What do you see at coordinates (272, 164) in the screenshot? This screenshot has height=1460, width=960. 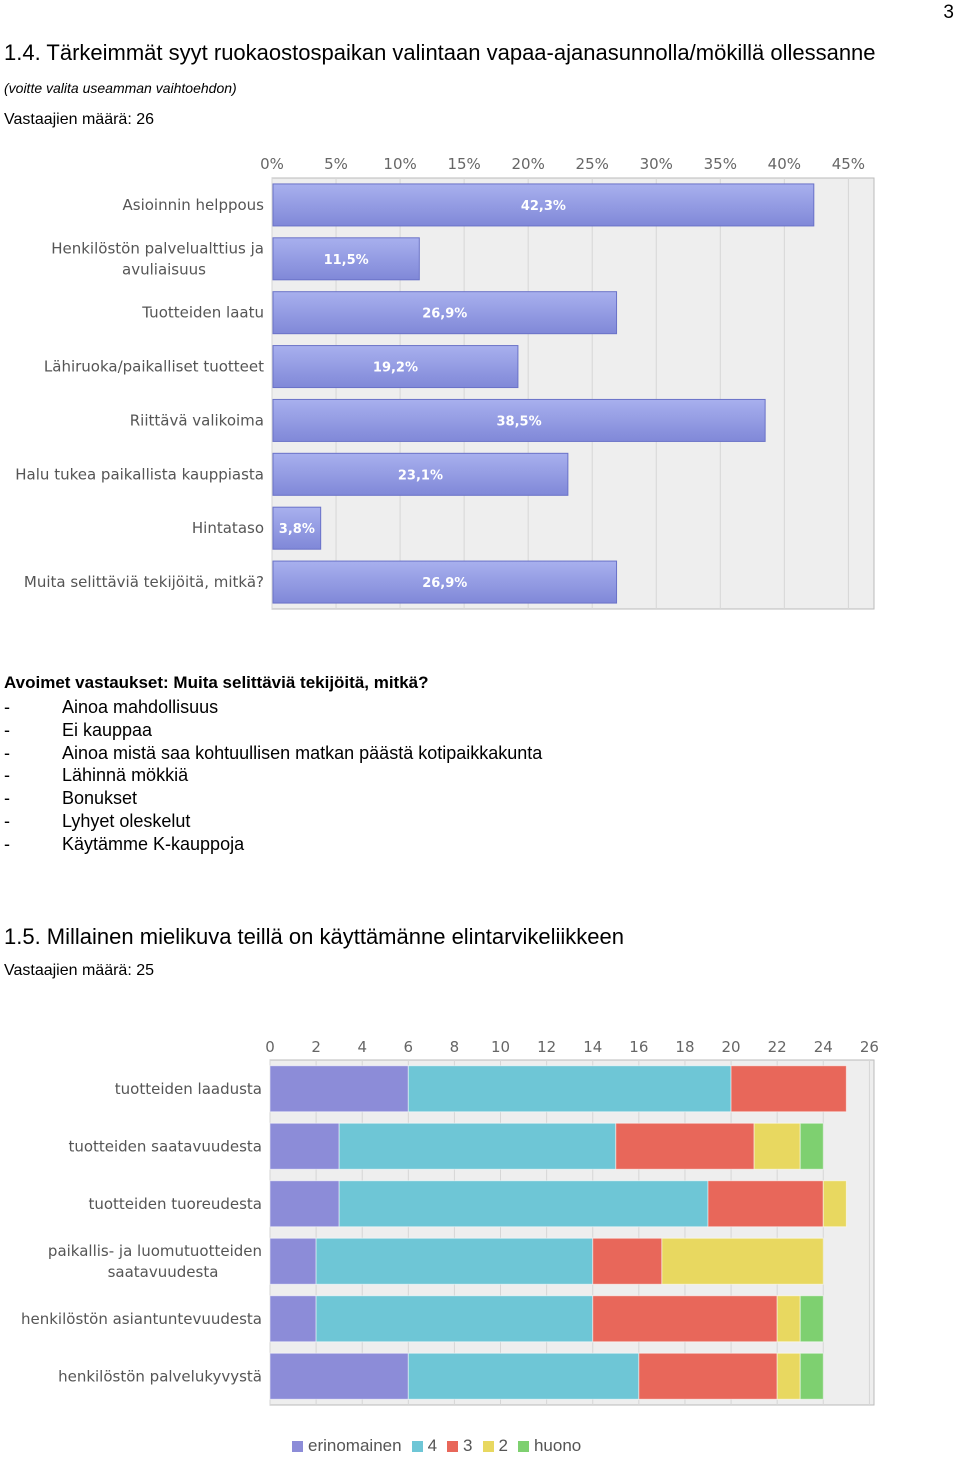 I see `x-tick-label: 0%` at bounding box center [272, 164].